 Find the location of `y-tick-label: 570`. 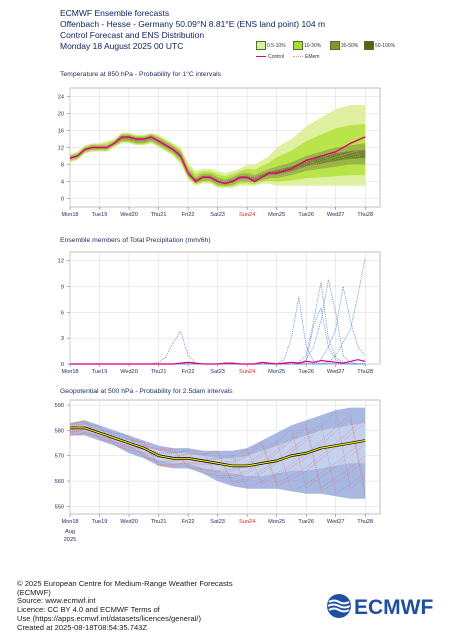

y-tick-label: 570 is located at coordinates (59, 457).